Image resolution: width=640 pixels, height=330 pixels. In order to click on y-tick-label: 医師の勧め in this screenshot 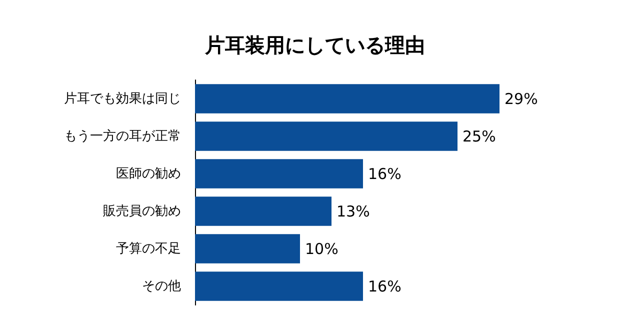, I will do `click(148, 174)`.